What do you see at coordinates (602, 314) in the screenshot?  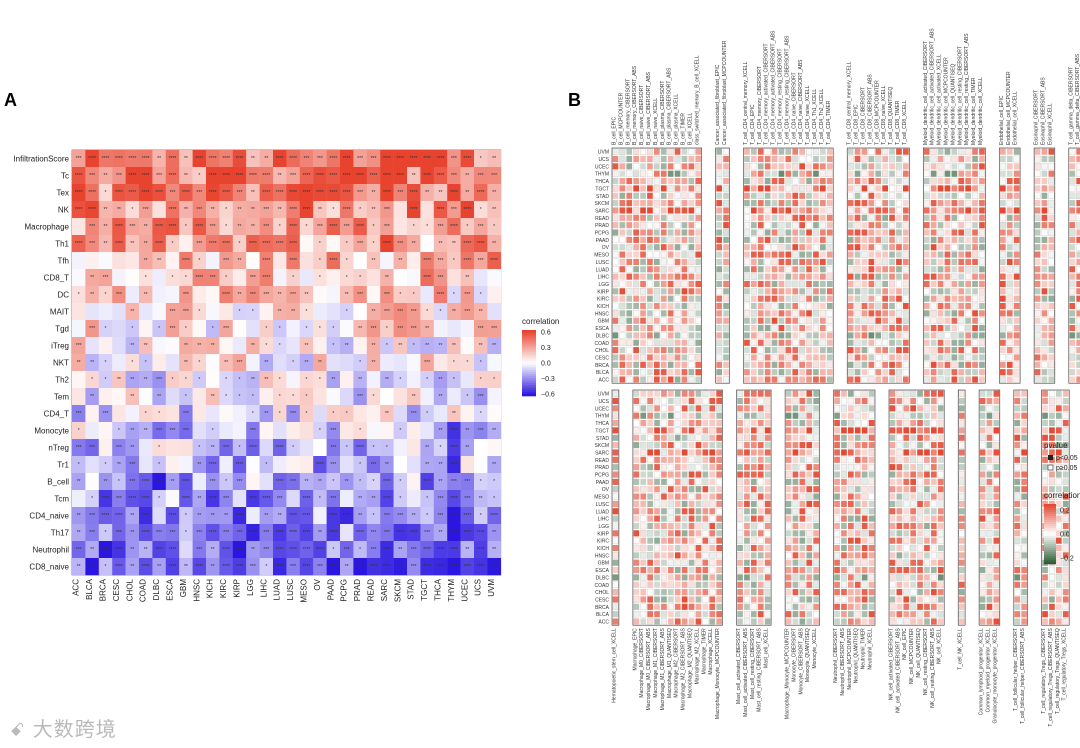 I see `b-row-label-hnsc: HNSC` at bounding box center [602, 314].